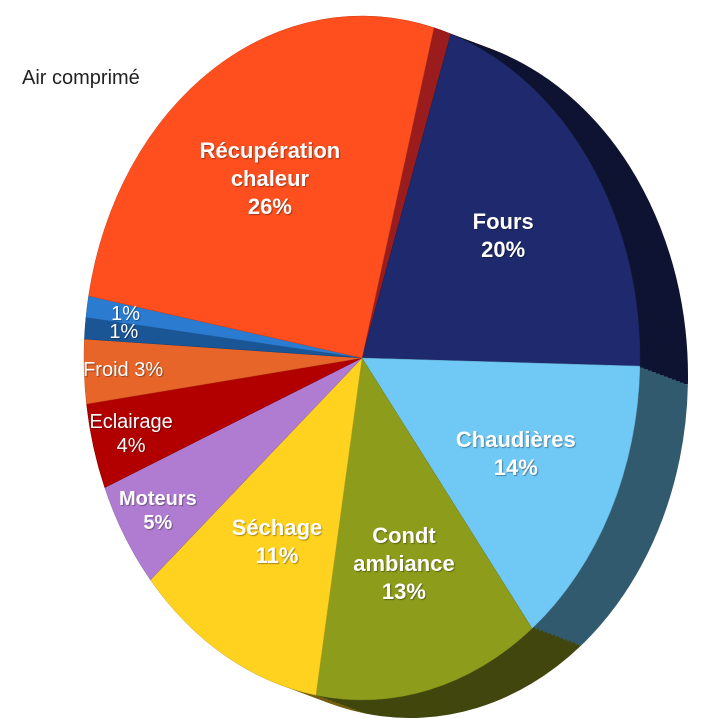 The width and height of the screenshot is (702, 718). Describe the element at coordinates (131, 446) in the screenshot. I see `value-label: 4%` at that location.